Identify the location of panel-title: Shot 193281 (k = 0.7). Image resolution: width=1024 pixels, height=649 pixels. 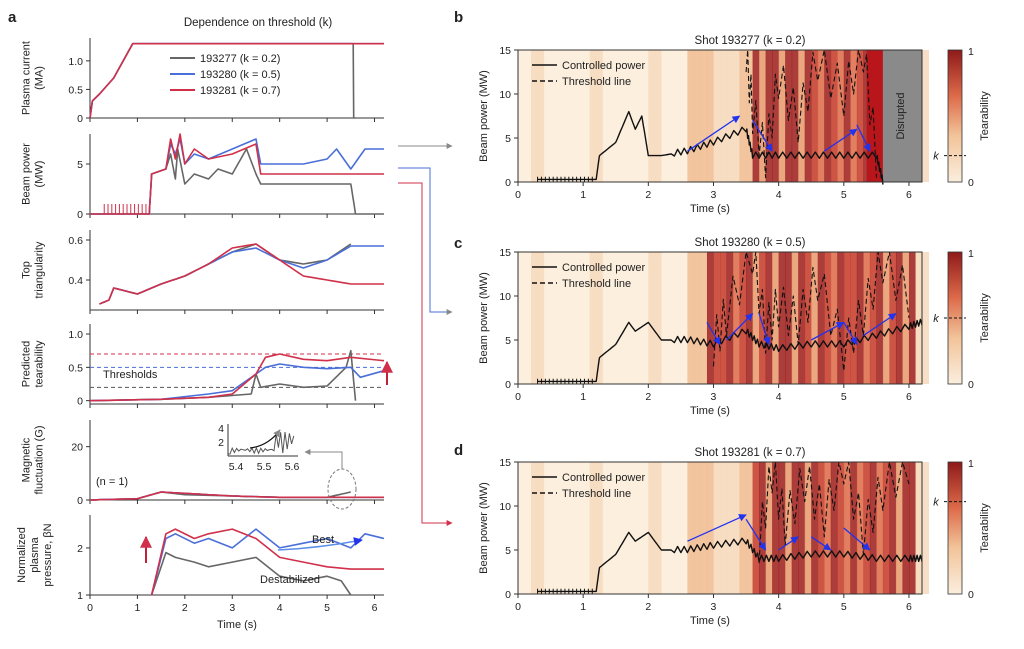
(750, 453).